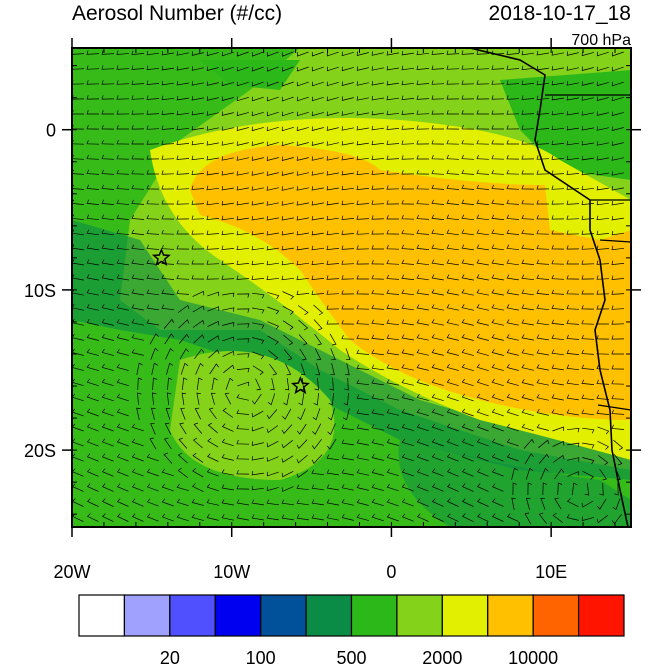 This screenshot has width=650, height=672. What do you see at coordinates (192, 615) in the screenshot?
I see `colorbar-box` at bounding box center [192, 615].